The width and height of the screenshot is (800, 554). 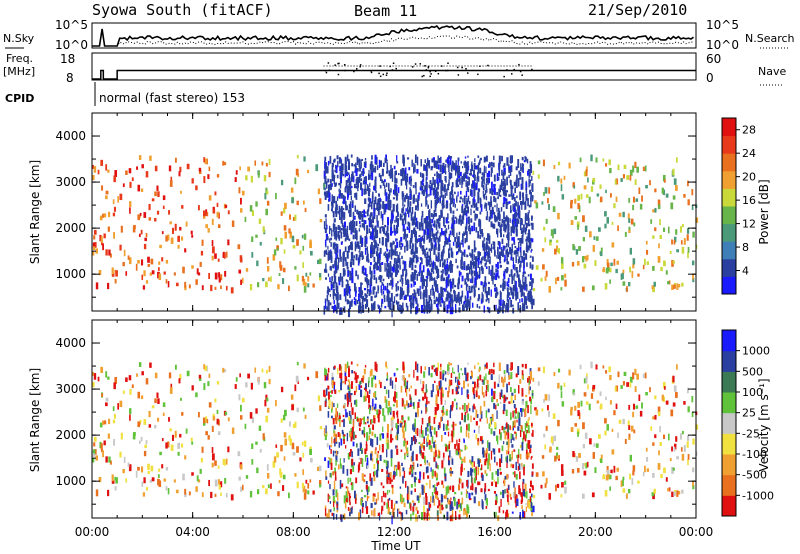 I want to click on freq-point, so click(x=428, y=67).